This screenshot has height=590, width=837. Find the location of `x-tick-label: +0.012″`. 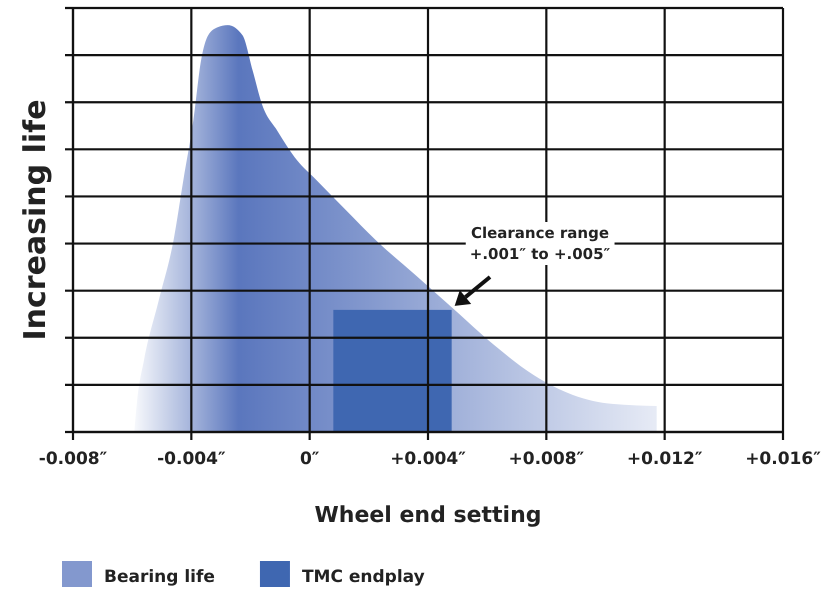

x-tick-label: +0.012″ is located at coordinates (664, 459).